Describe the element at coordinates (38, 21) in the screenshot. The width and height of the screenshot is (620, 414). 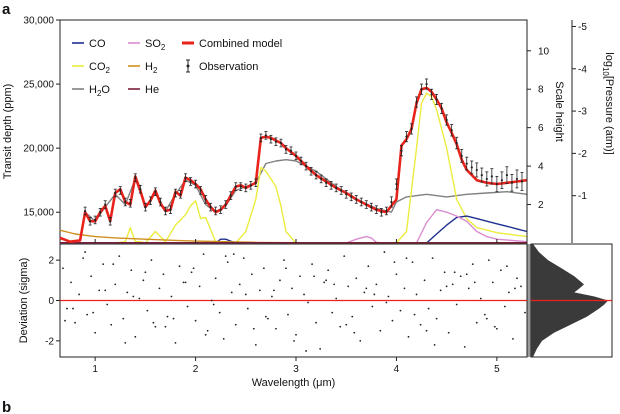
I see `y-tick-label: 30,000` at that location.